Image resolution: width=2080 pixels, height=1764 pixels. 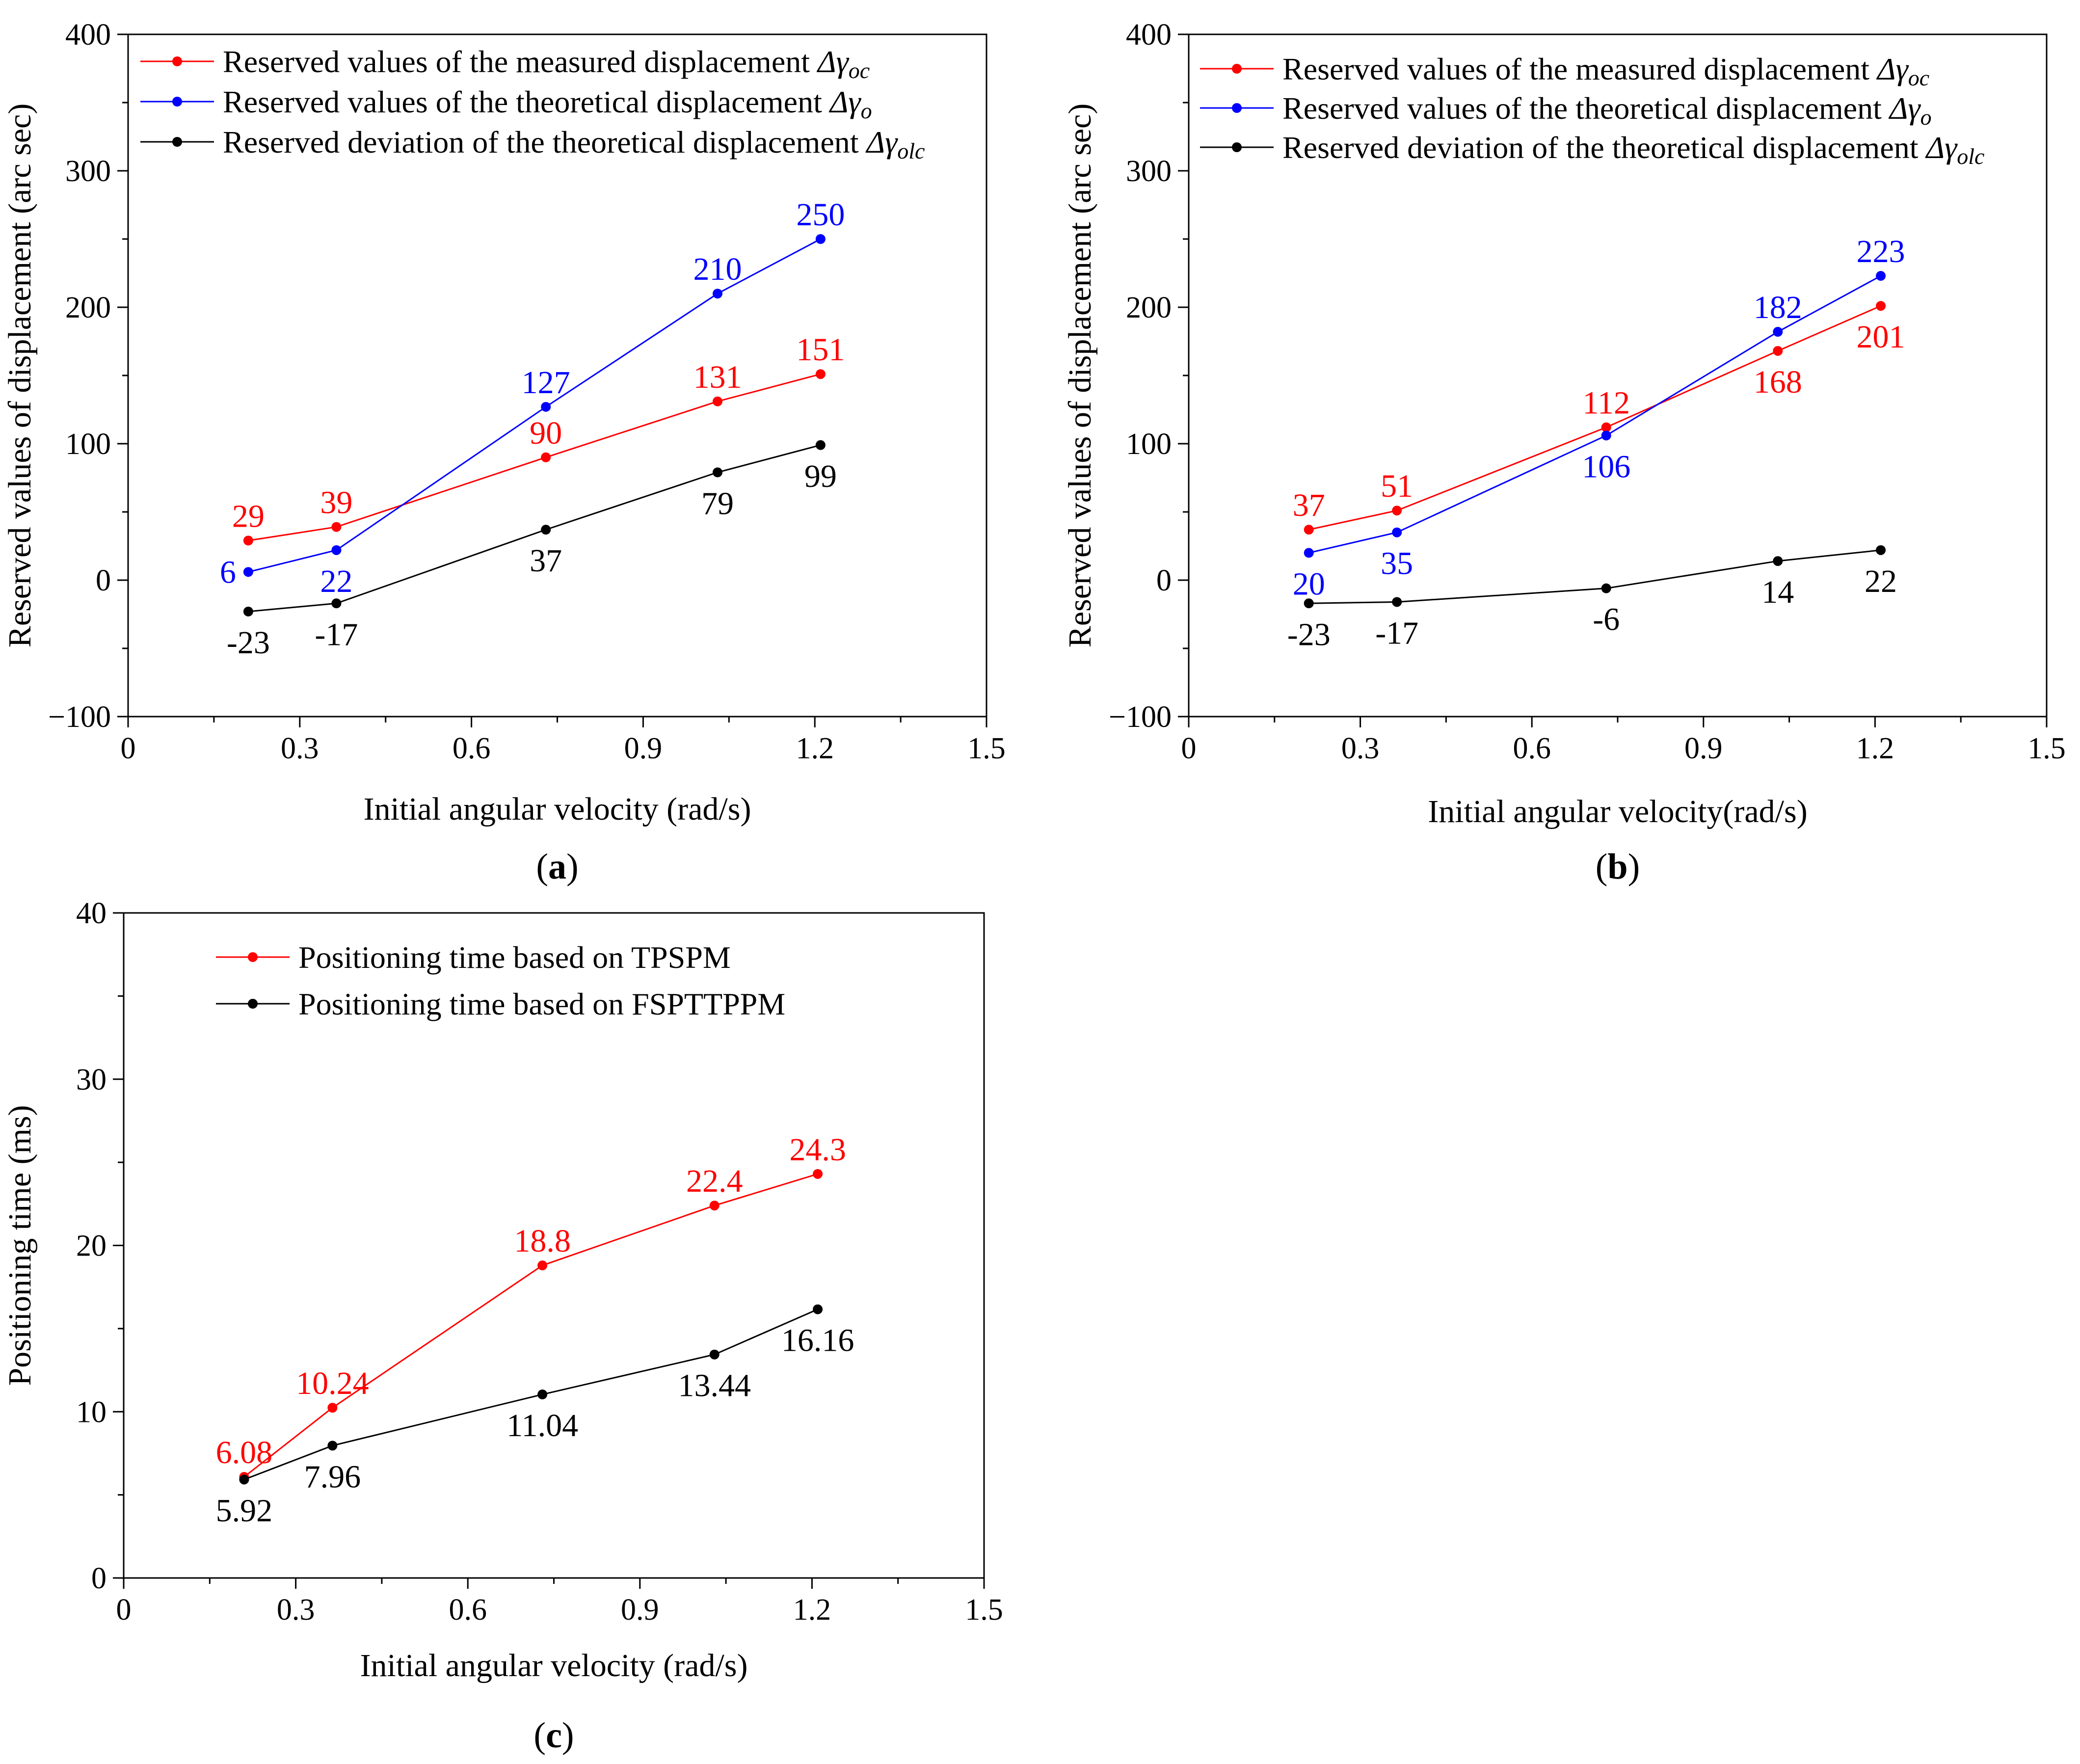 I want to click on legend-label: Positioning time based on FSPTTPPM, so click(x=541, y=1004).